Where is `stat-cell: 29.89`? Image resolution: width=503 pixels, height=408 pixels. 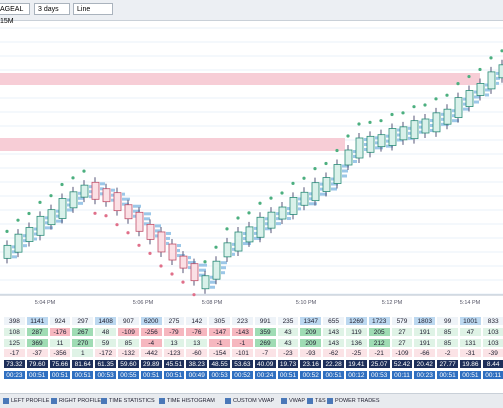
stat-cell: 29.89 is located at coordinates (151, 364).